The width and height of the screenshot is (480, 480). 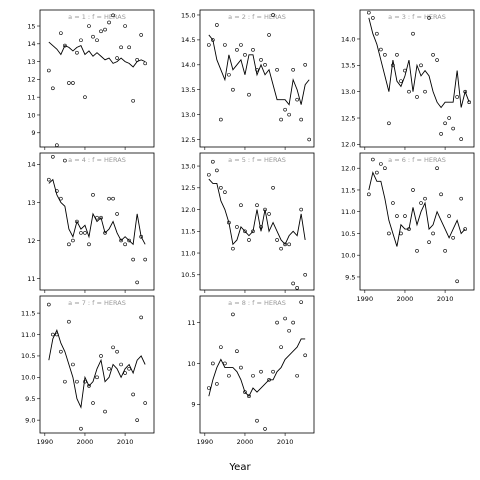 What do you see at coordinates (91, 222) in the screenshot?
I see `panel-2: a = 4 : f = HERAS 11 12 13 14` at bounding box center [91, 222].